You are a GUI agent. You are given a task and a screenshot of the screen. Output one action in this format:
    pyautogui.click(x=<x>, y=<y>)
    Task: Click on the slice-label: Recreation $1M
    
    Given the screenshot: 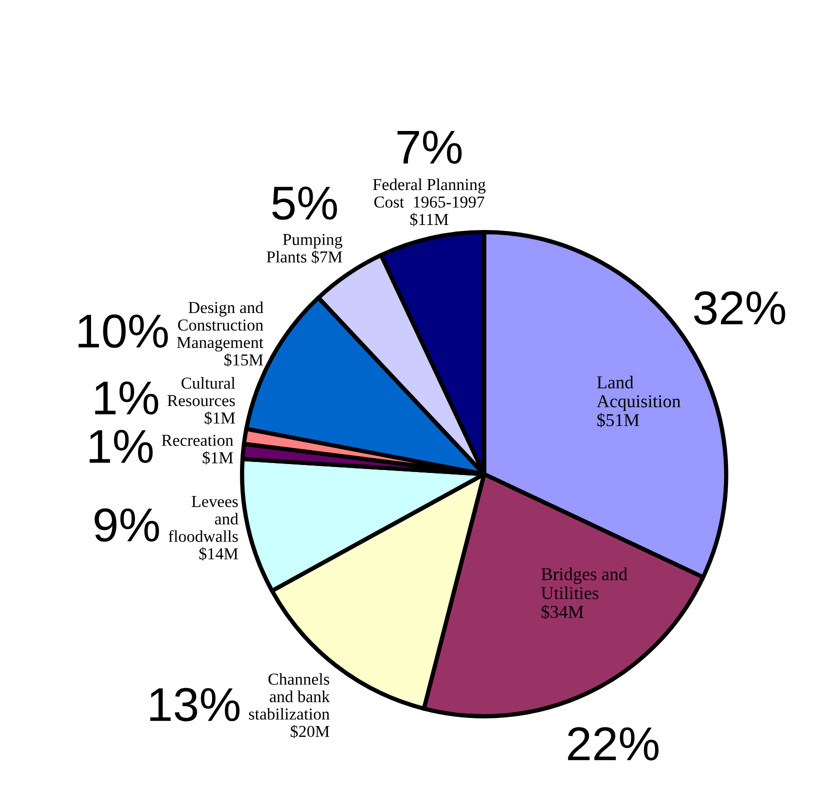 What is the action you would take?
    pyautogui.click(x=198, y=449)
    